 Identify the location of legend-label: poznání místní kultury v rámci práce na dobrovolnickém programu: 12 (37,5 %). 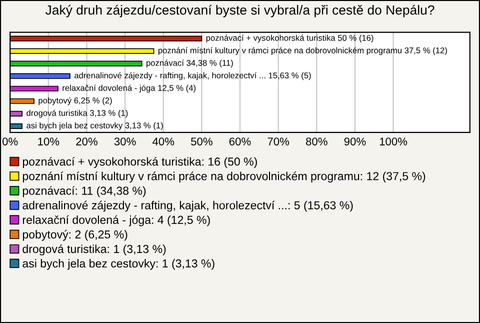
(224, 177).